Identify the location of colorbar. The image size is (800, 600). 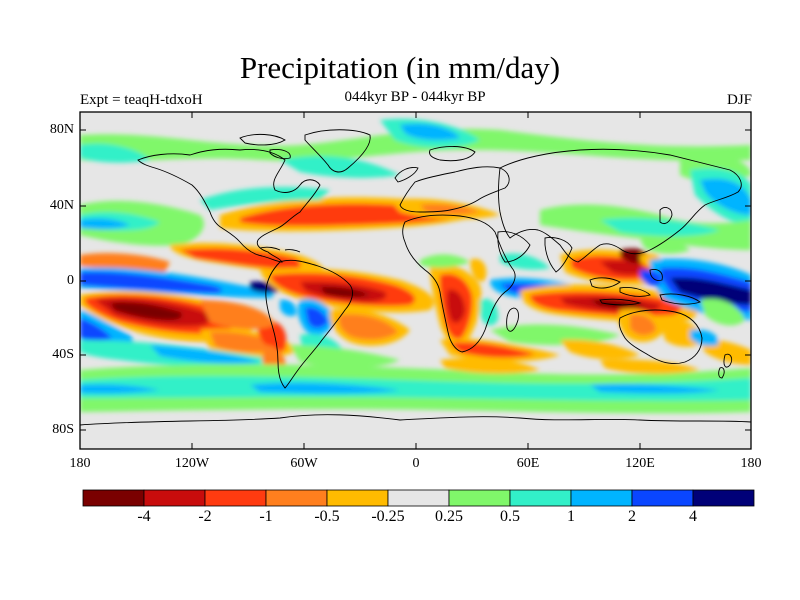
(418, 498).